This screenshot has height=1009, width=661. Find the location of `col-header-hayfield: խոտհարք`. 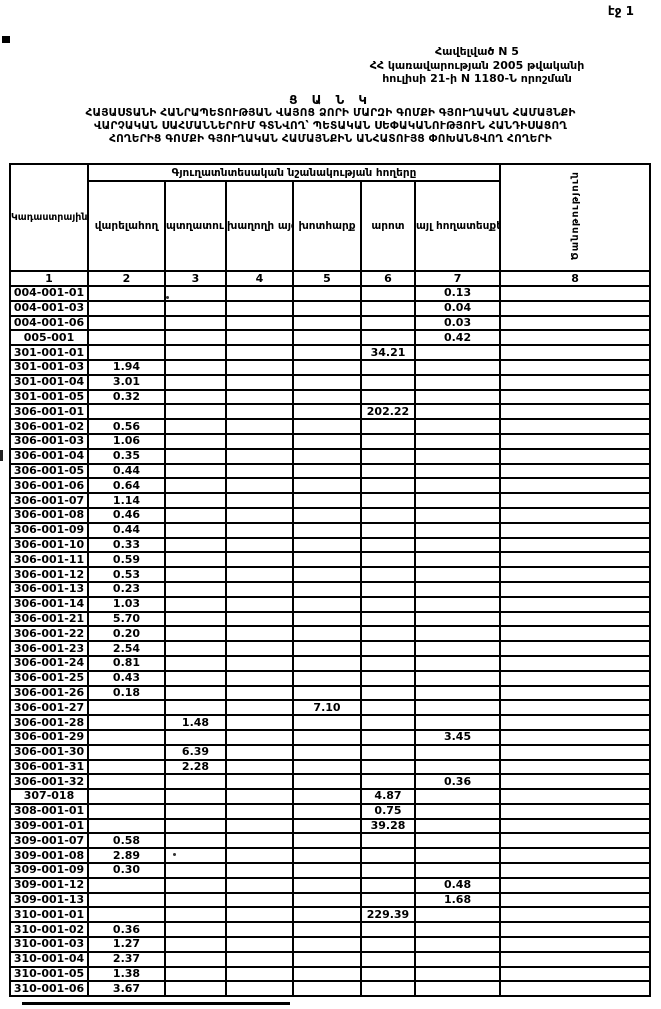

col-header-hayfield: խոտհարք is located at coordinates (327, 226).